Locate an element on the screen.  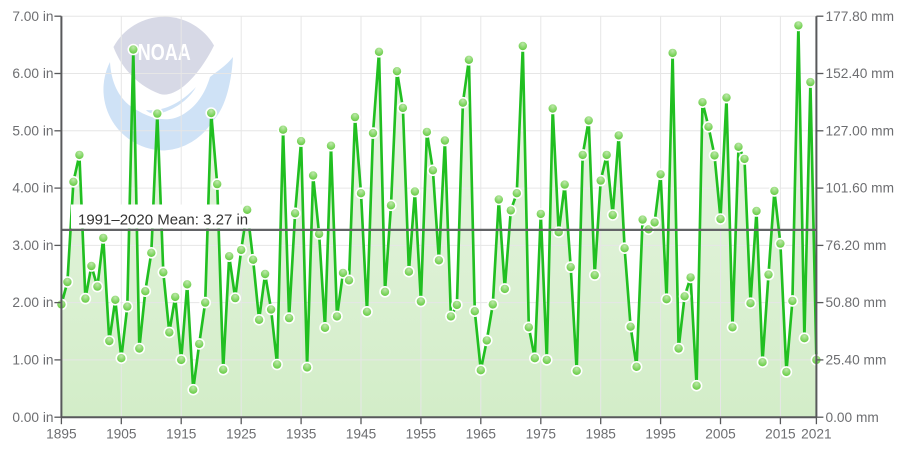
svg-text: 1925 is located at coordinates (241, 434).